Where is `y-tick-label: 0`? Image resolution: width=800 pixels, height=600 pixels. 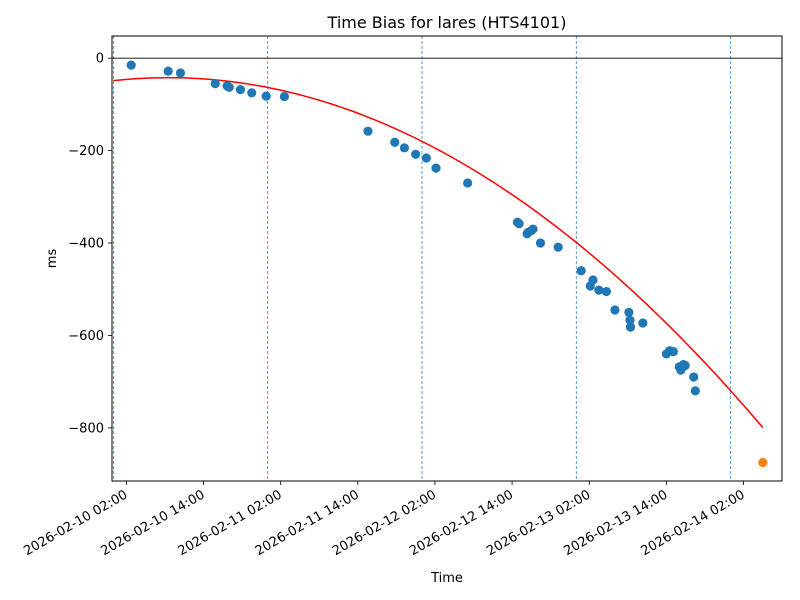 y-tick-label: 0 is located at coordinates (100, 59).